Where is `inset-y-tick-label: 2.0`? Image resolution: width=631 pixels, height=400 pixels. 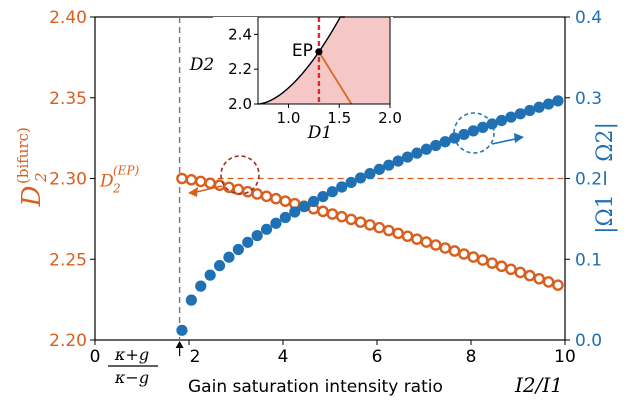
inset-y-tick-label: 2.0 is located at coordinates (240, 104).